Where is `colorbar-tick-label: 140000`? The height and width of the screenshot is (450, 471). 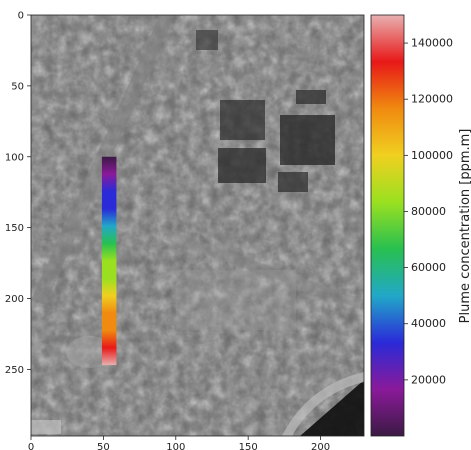 colorbar-tick-label: 140000 is located at coordinates (432, 43).